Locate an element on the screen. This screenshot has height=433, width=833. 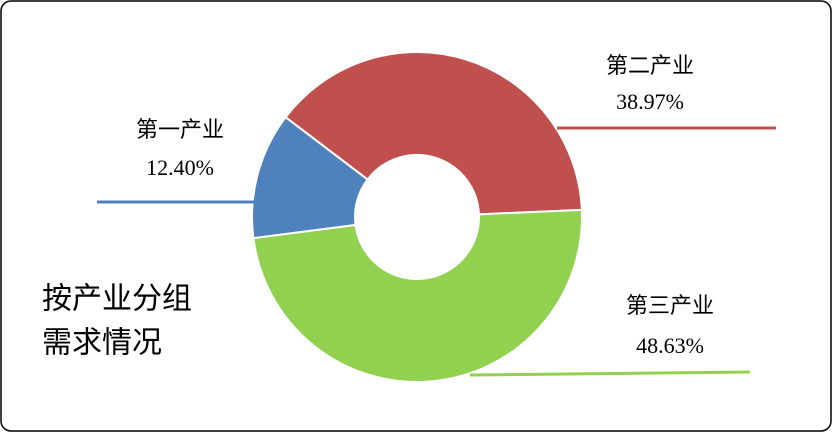
category-label: 第三产业 is located at coordinates (670, 305).